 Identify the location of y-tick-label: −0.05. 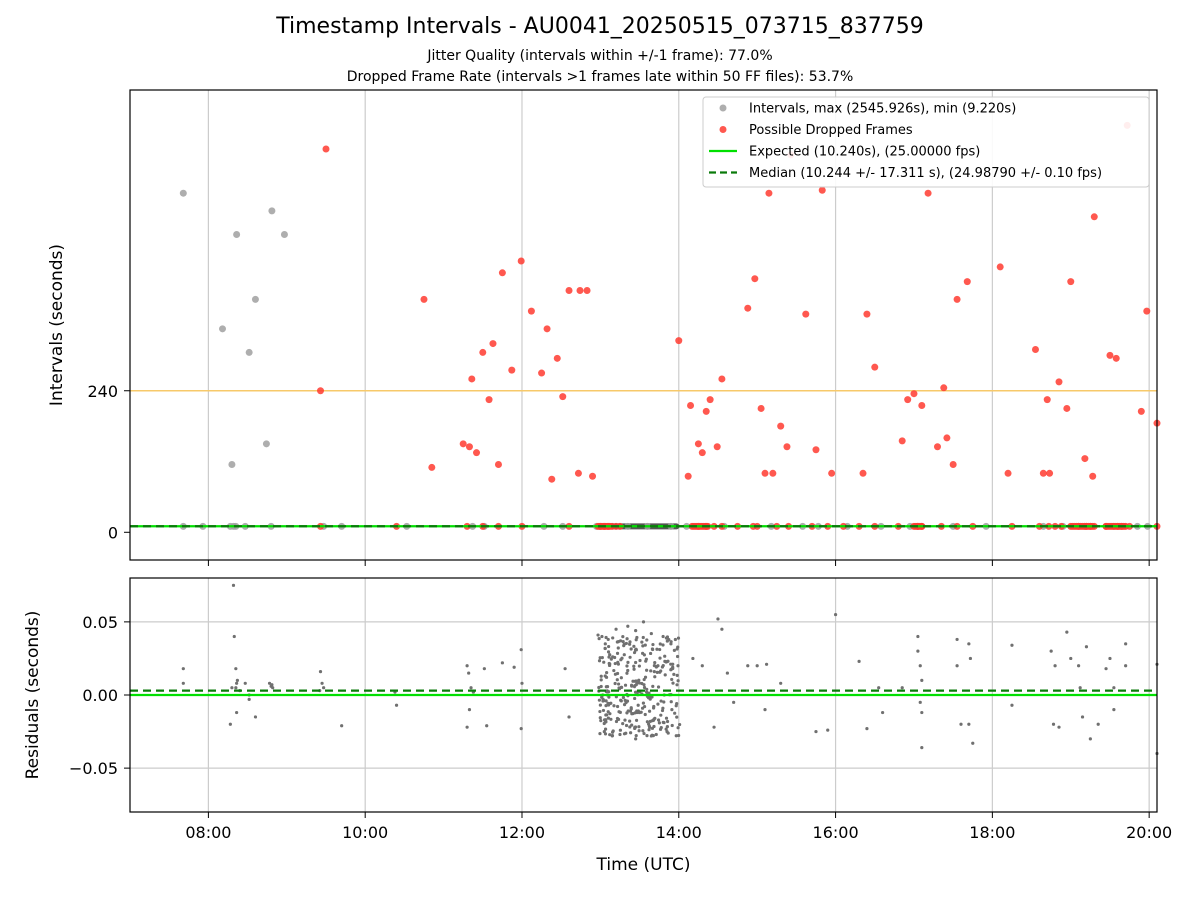
(93, 768).